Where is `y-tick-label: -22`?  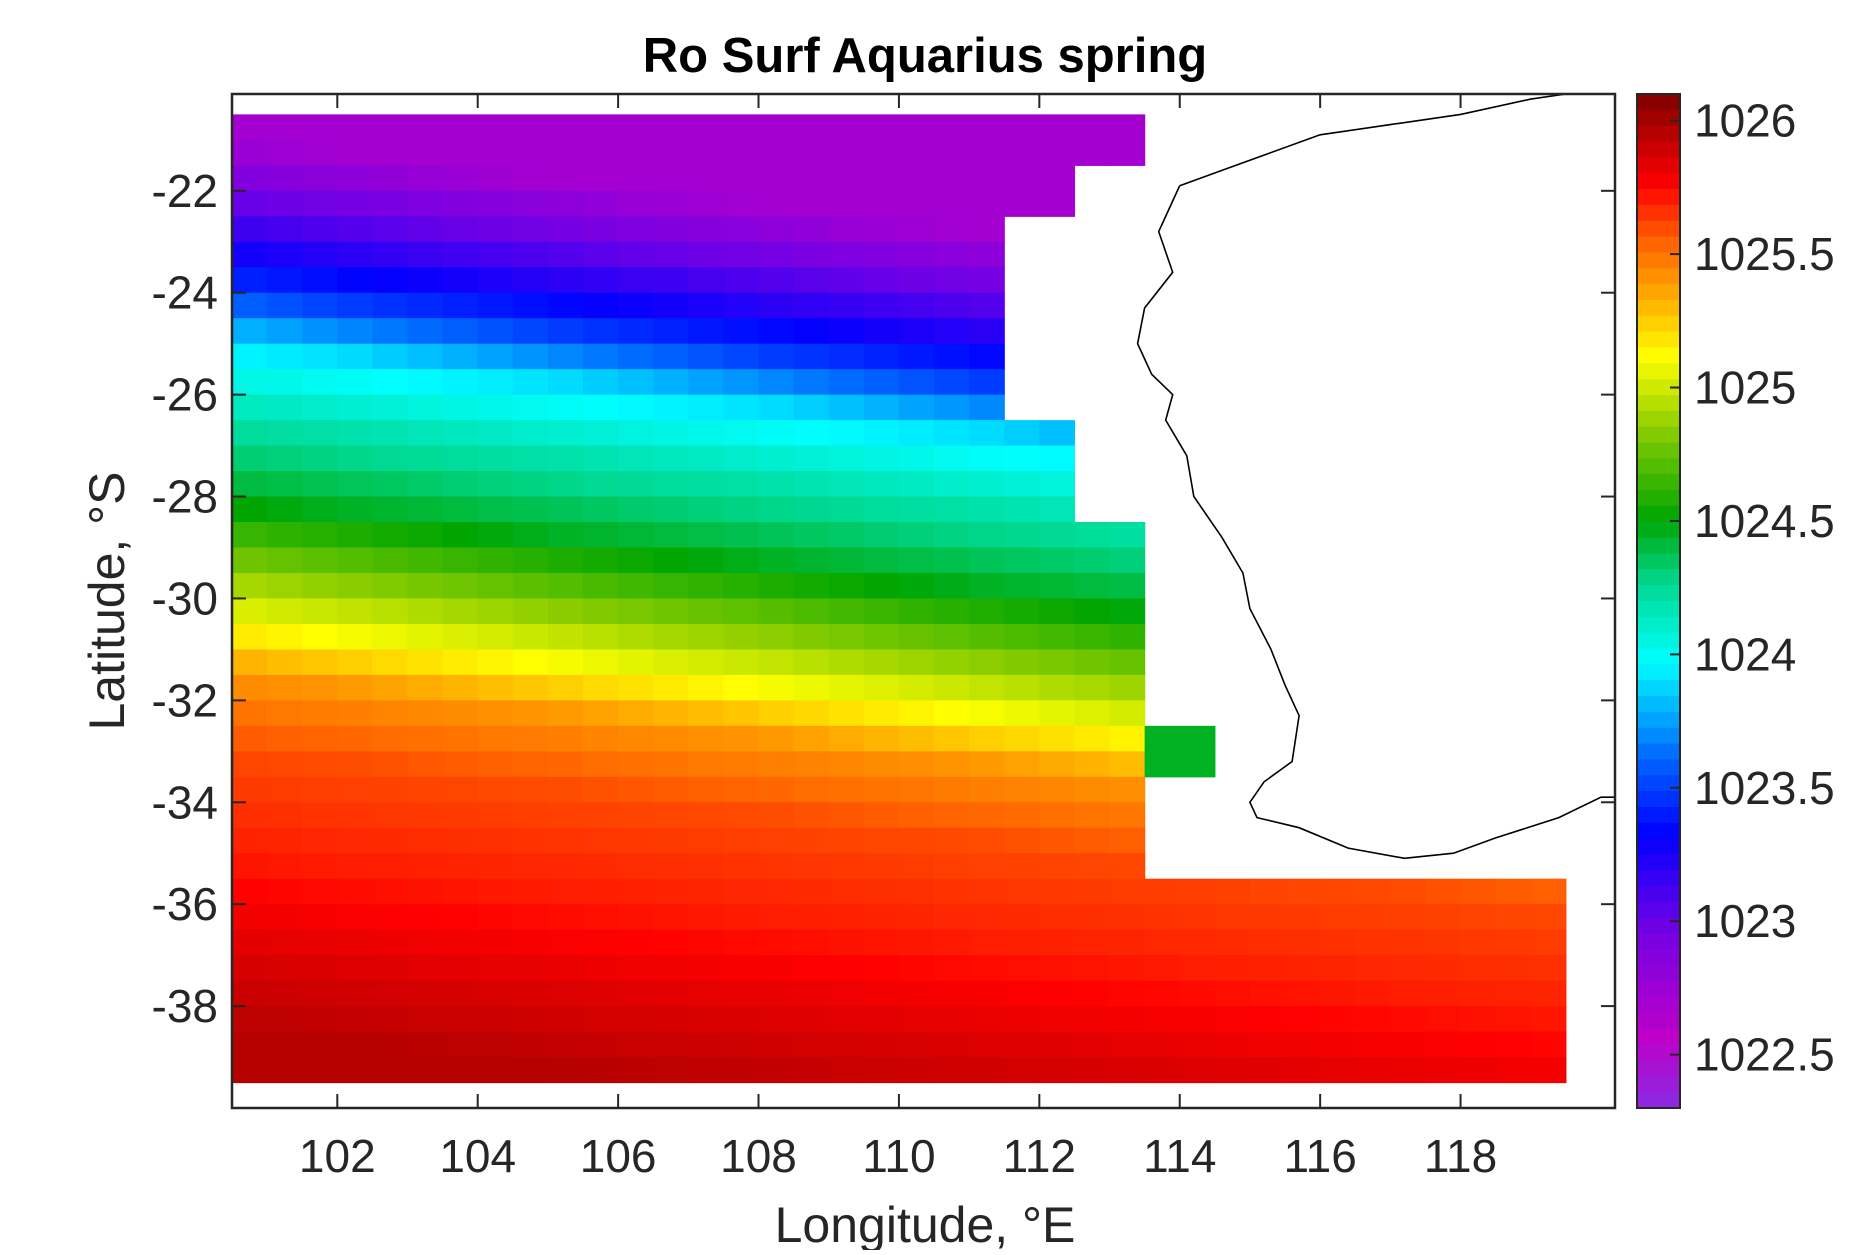 y-tick-label: -22 is located at coordinates (185, 191).